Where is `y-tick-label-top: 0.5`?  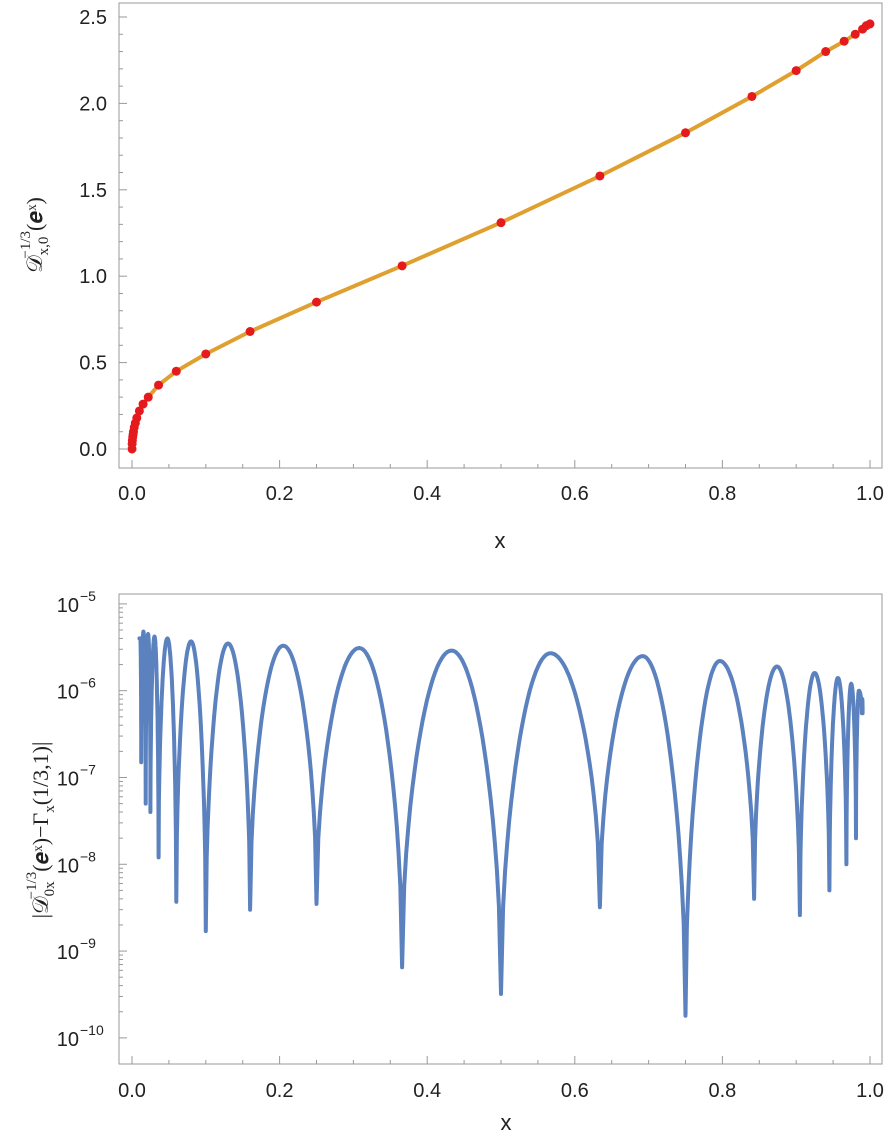
y-tick-label-top: 0.5 is located at coordinates (93, 364).